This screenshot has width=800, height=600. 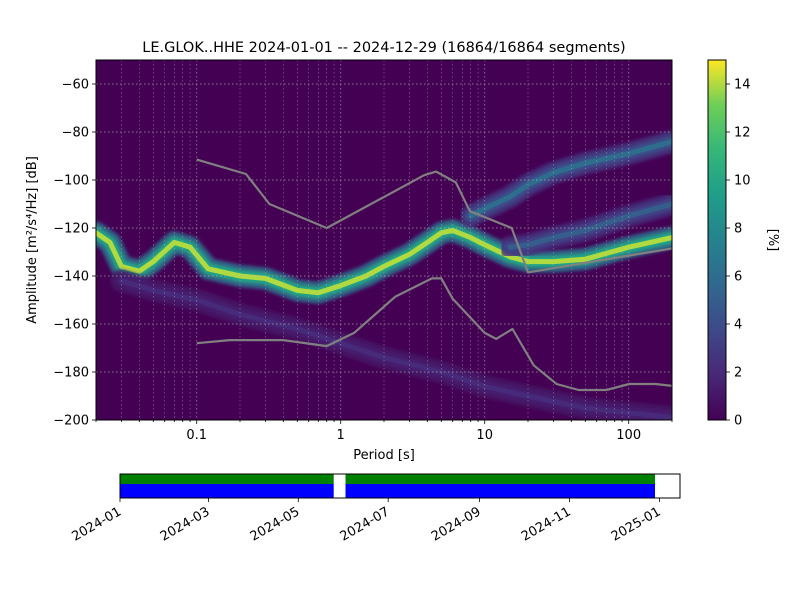 What do you see at coordinates (196, 435) in the screenshot?
I see `x-tick-label: 0.1` at bounding box center [196, 435].